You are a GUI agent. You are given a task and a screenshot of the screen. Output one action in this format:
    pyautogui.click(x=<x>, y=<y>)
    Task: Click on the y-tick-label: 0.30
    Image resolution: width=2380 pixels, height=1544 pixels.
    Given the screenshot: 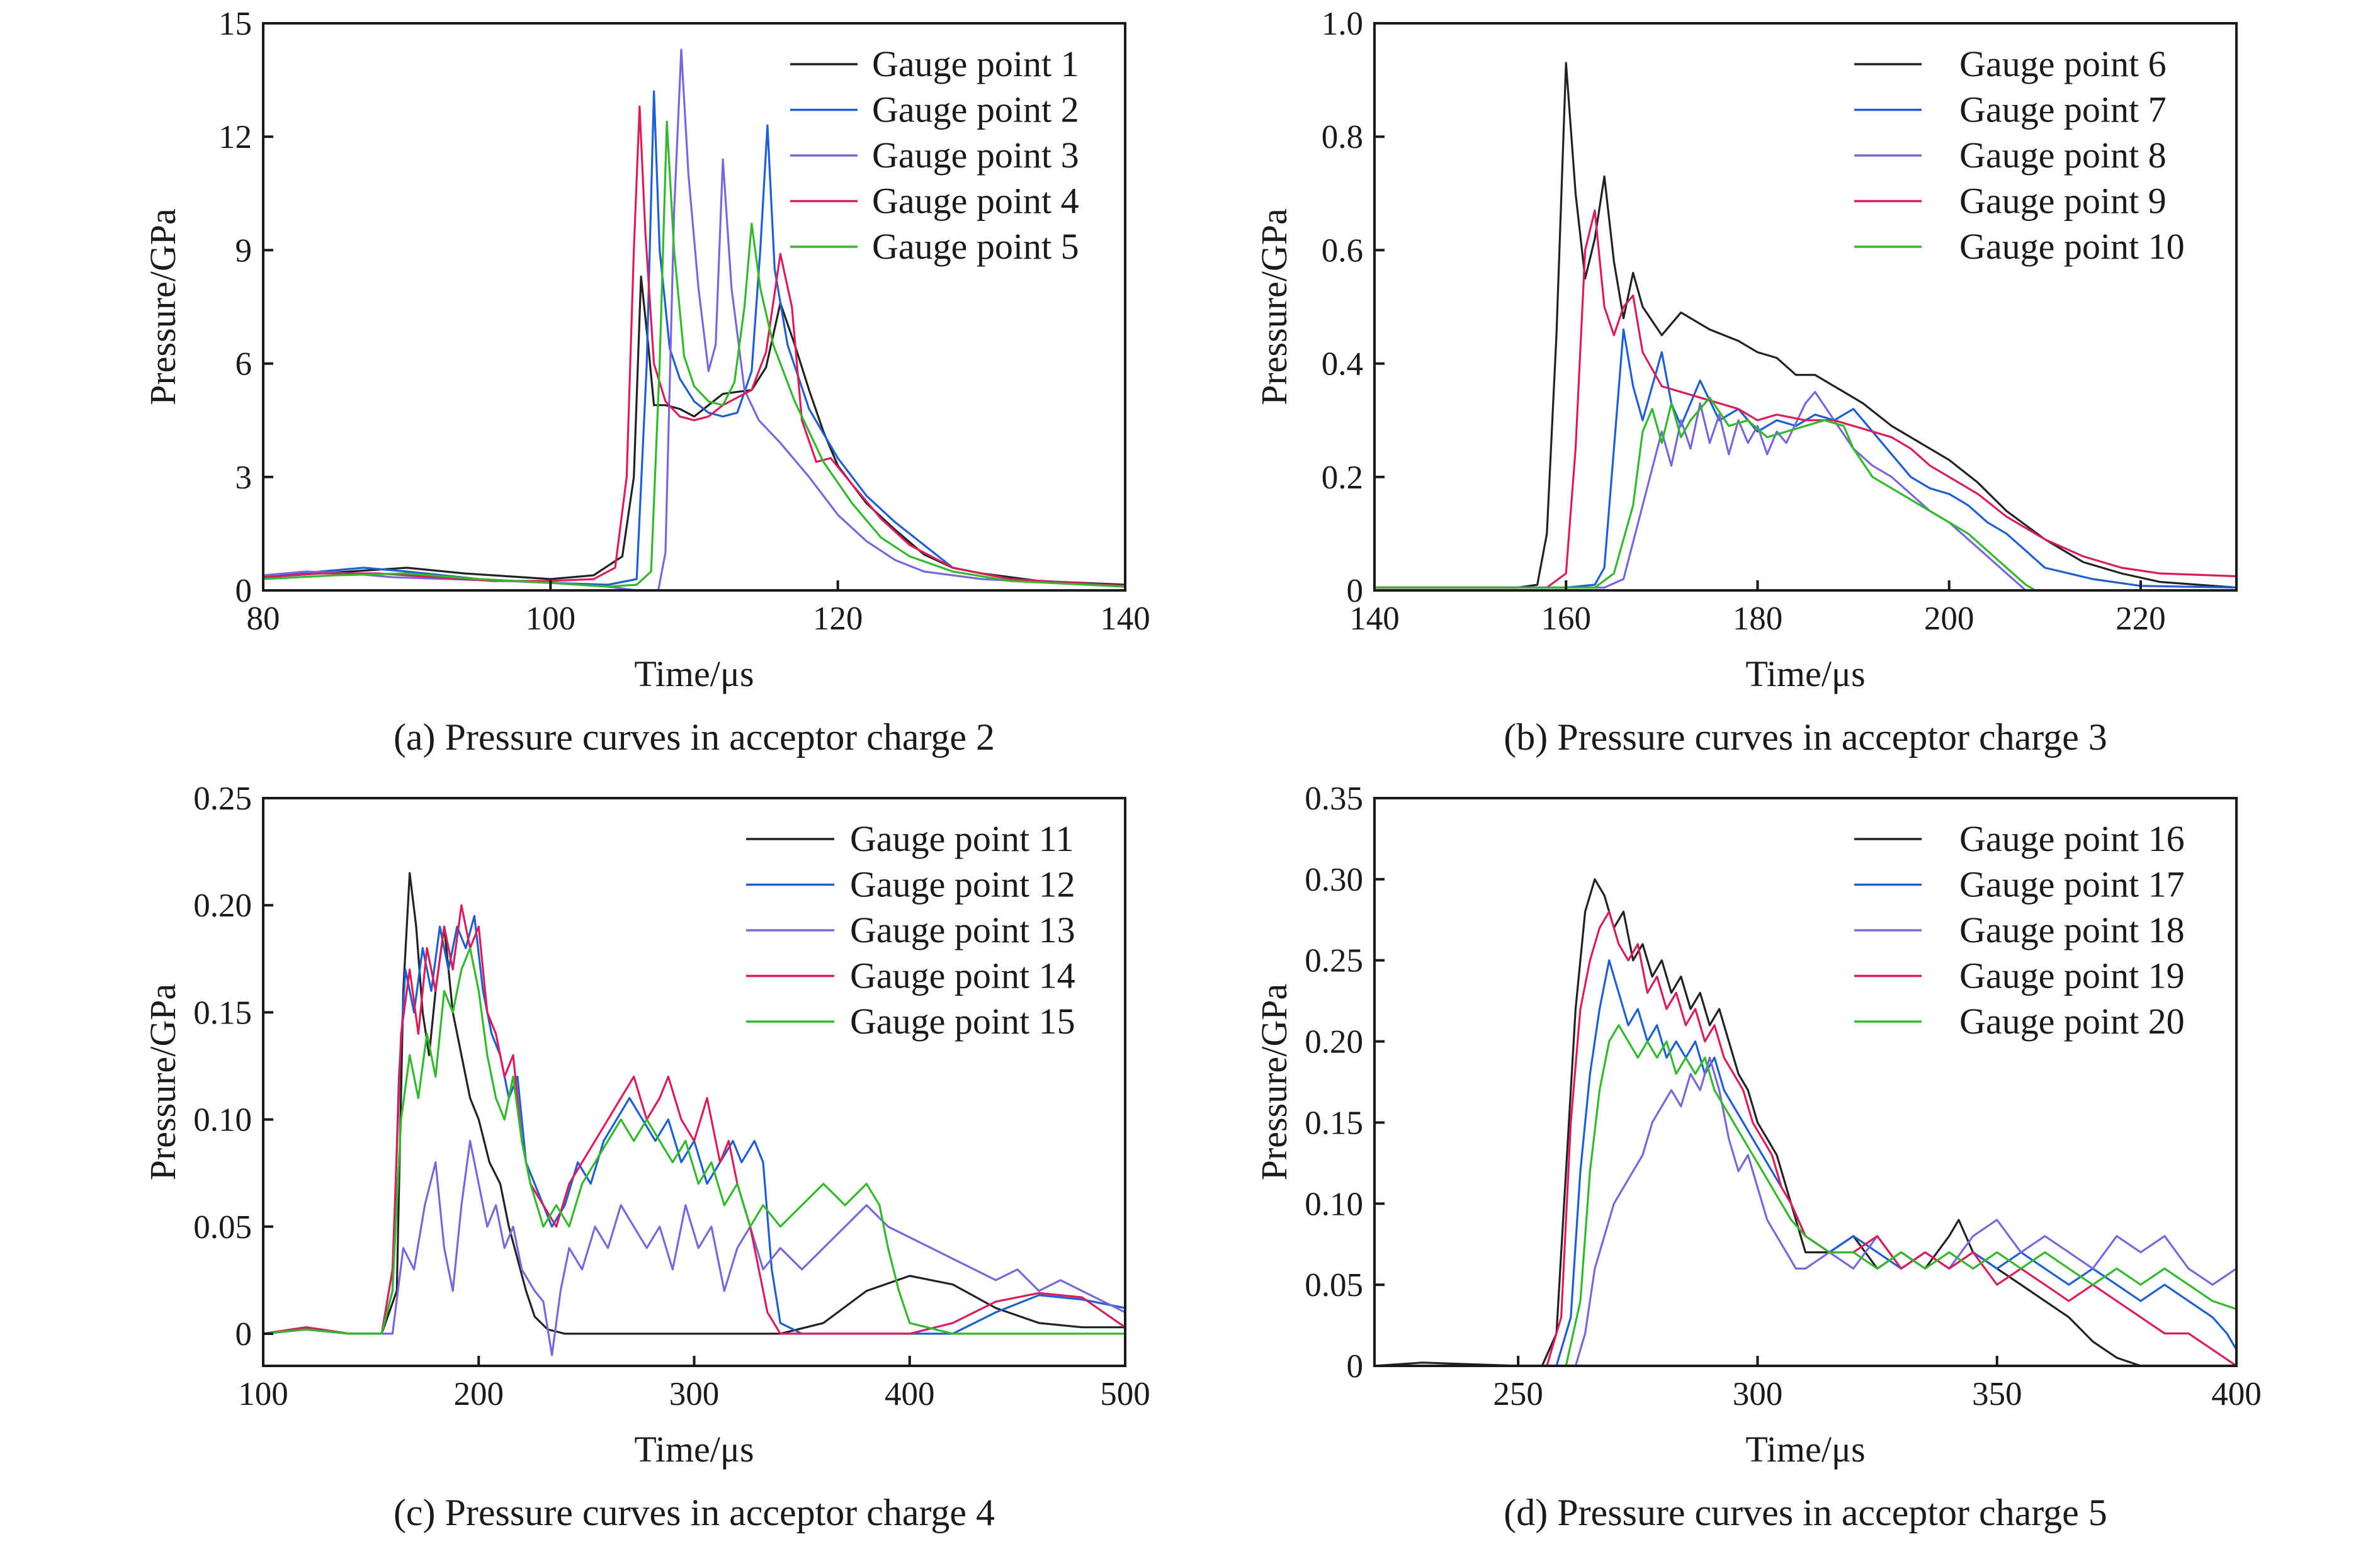 What is the action you would take?
    pyautogui.click(x=1334, y=880)
    